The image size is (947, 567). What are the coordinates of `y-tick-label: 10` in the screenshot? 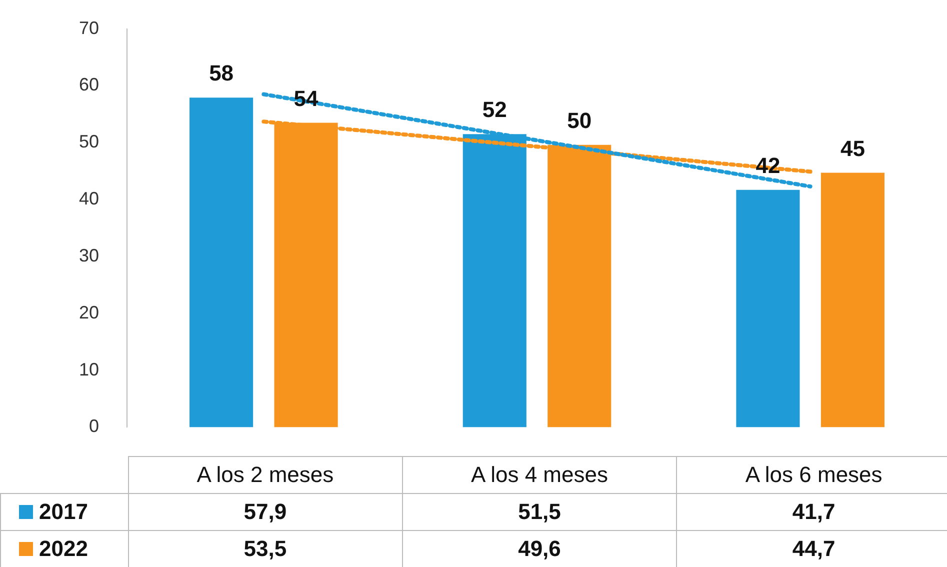 It's located at (88, 369).